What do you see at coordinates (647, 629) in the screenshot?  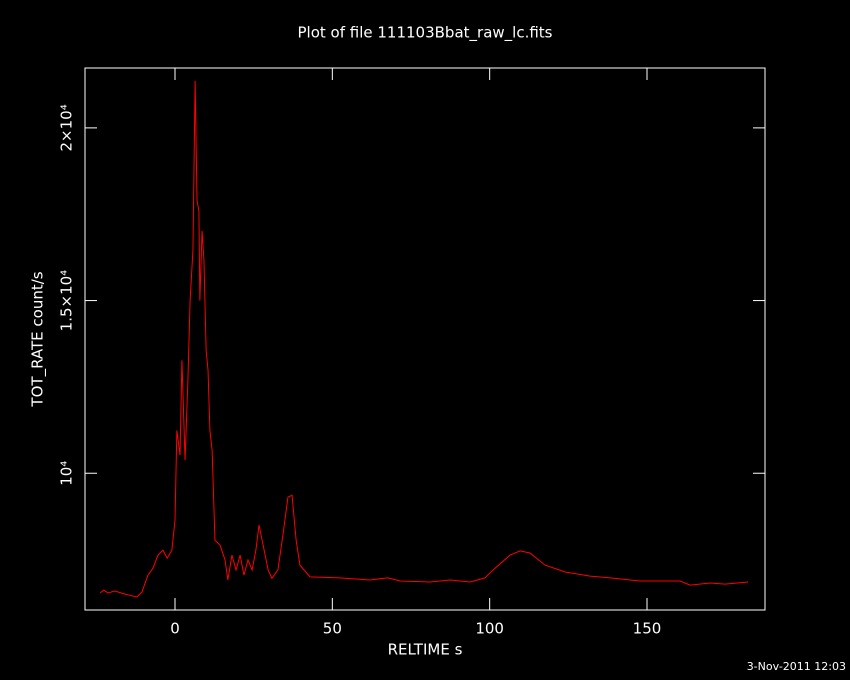 I see `x-tick-label: 150` at bounding box center [647, 629].